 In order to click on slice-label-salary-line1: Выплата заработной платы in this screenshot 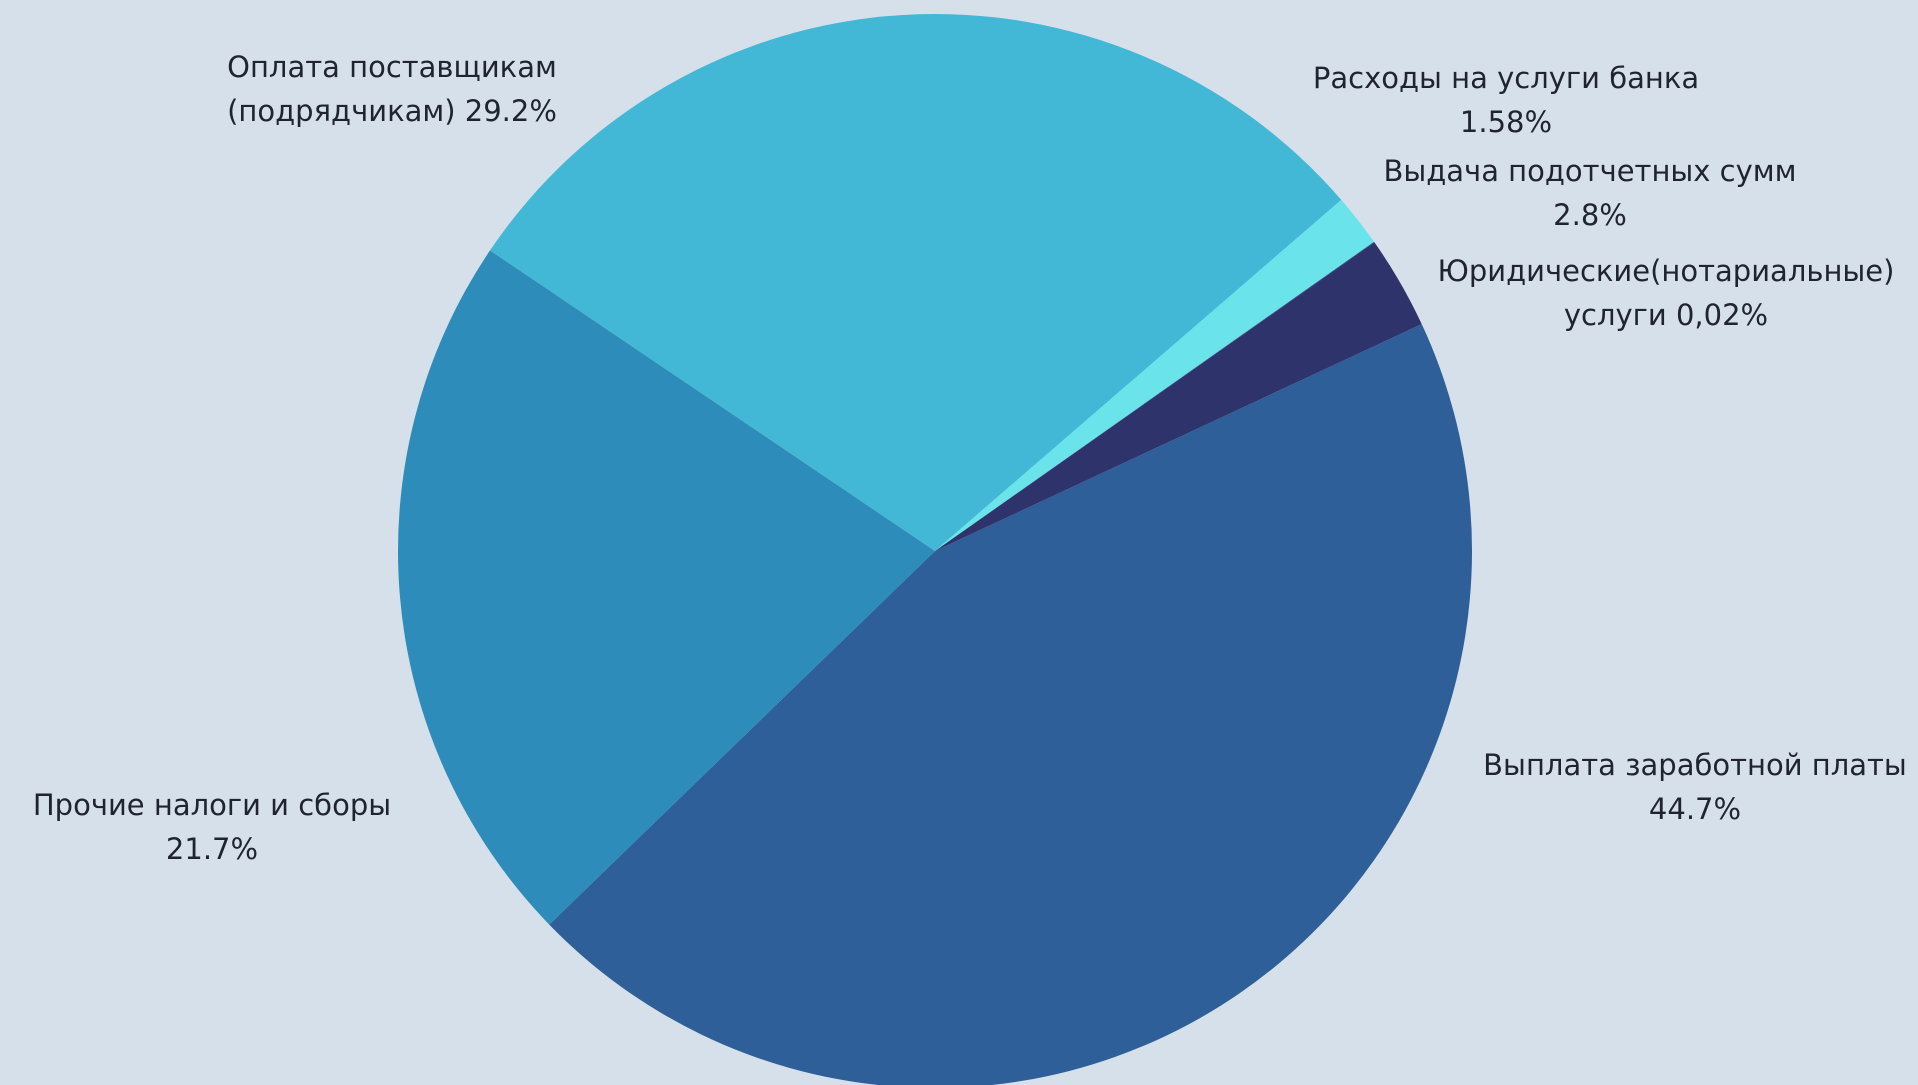, I will do `click(1695, 765)`.